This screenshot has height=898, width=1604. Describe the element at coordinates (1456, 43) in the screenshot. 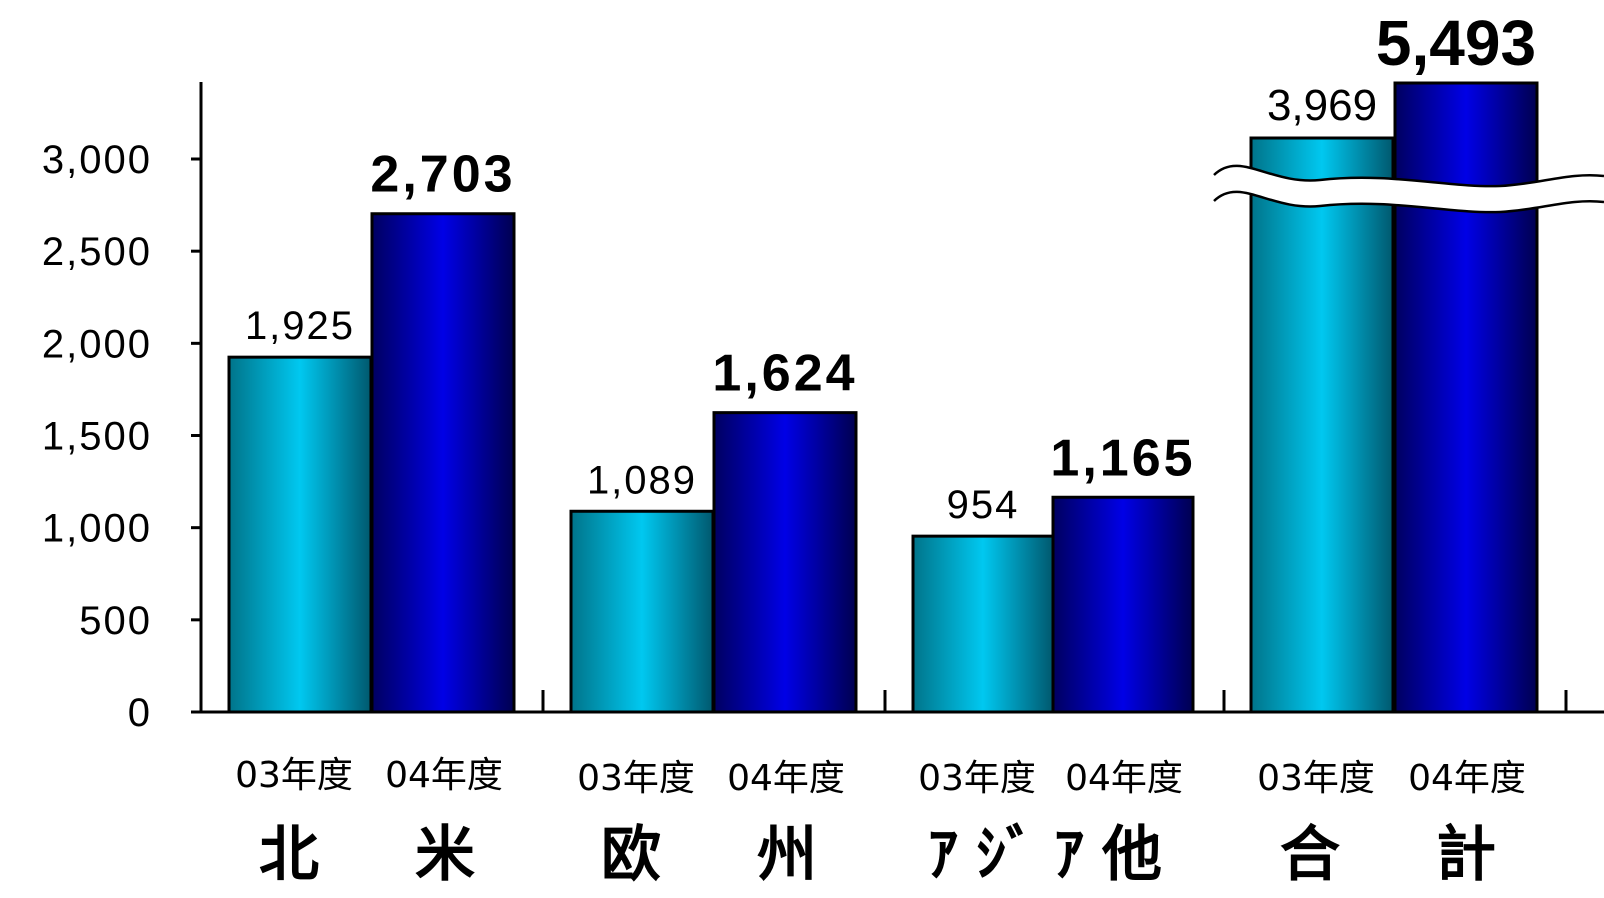

I see `data-label-04: 5,493` at that location.